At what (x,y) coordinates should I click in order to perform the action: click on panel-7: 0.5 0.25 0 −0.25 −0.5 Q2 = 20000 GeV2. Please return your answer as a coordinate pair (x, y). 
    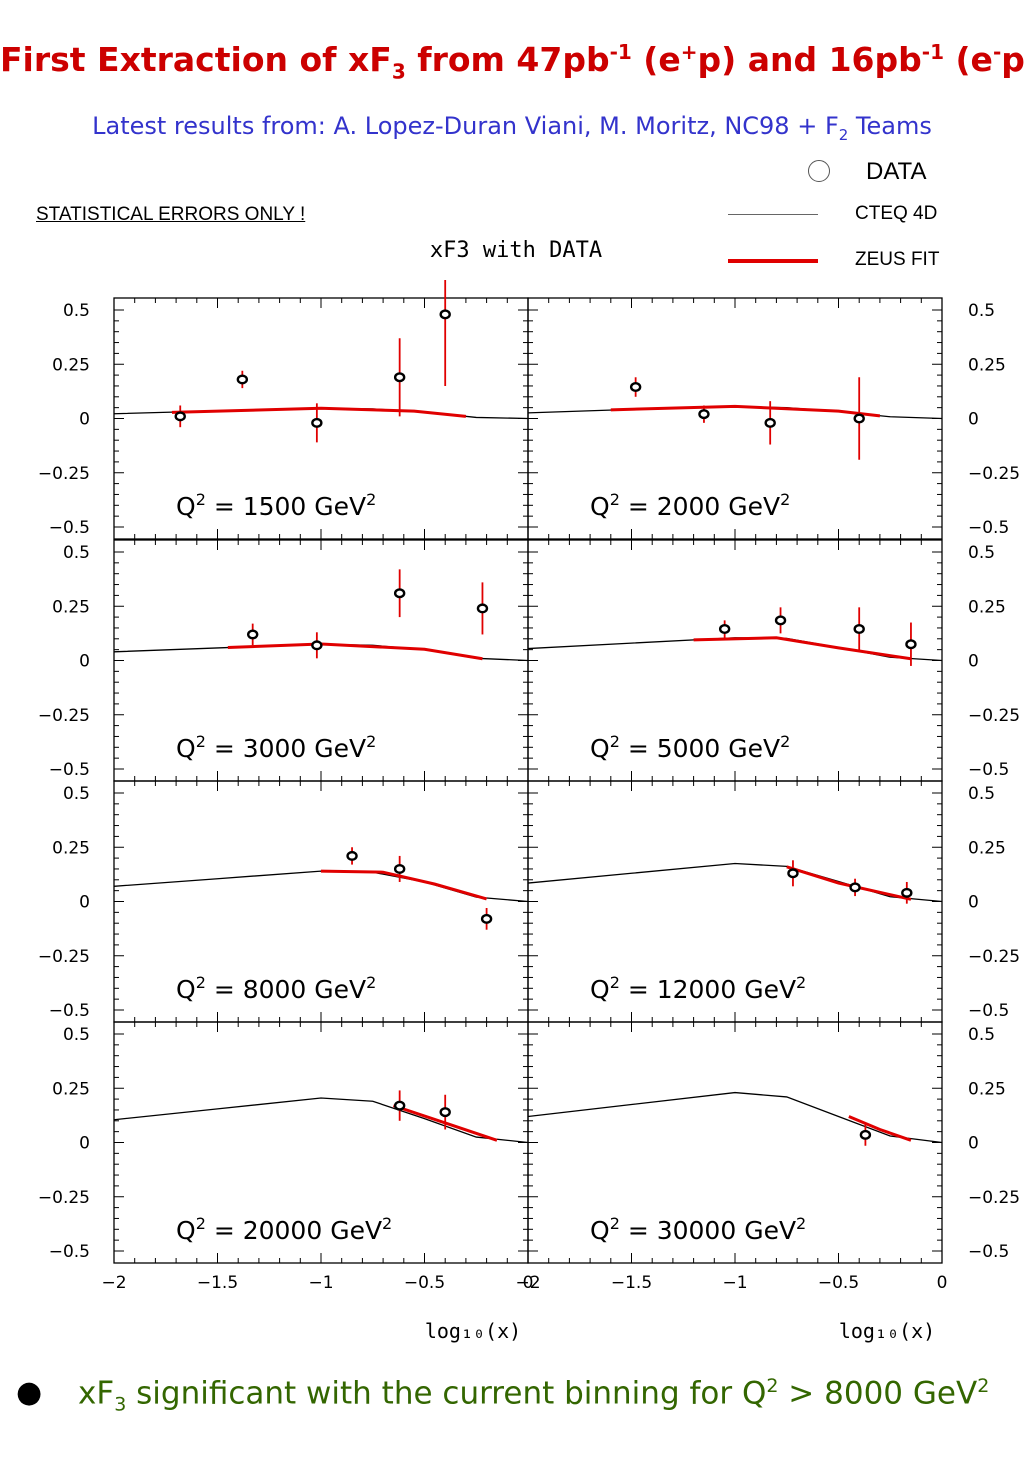
    Looking at the image, I should click on (283, 1142).